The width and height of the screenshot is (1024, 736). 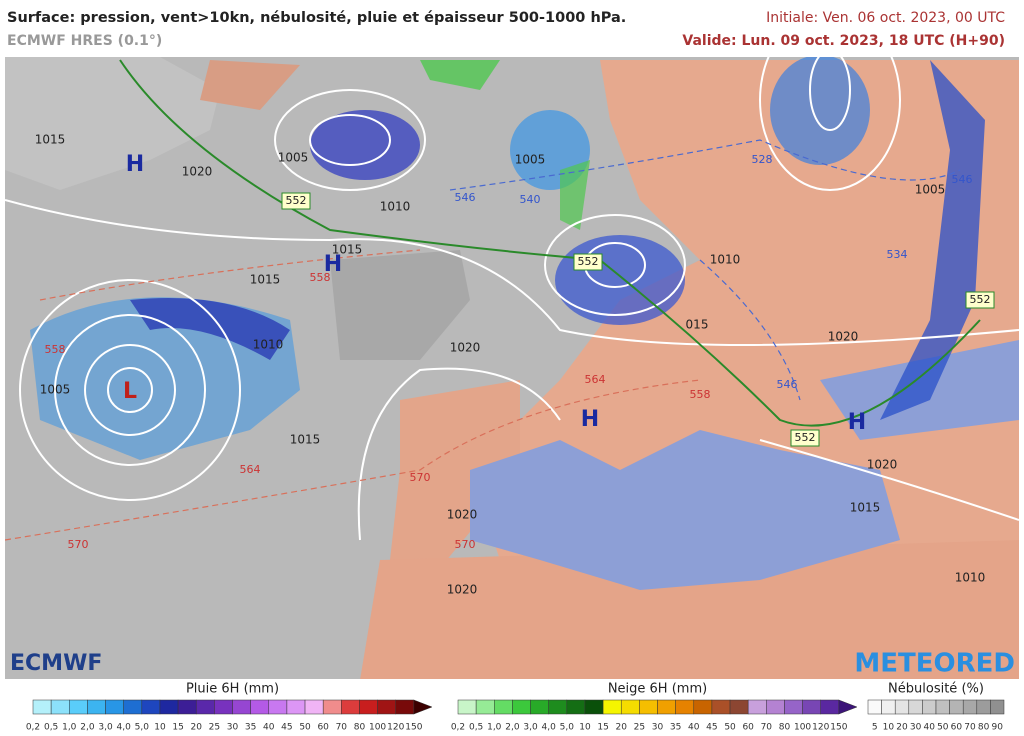 I want to click on legend-tick-label: 45, so click(x=286, y=728).